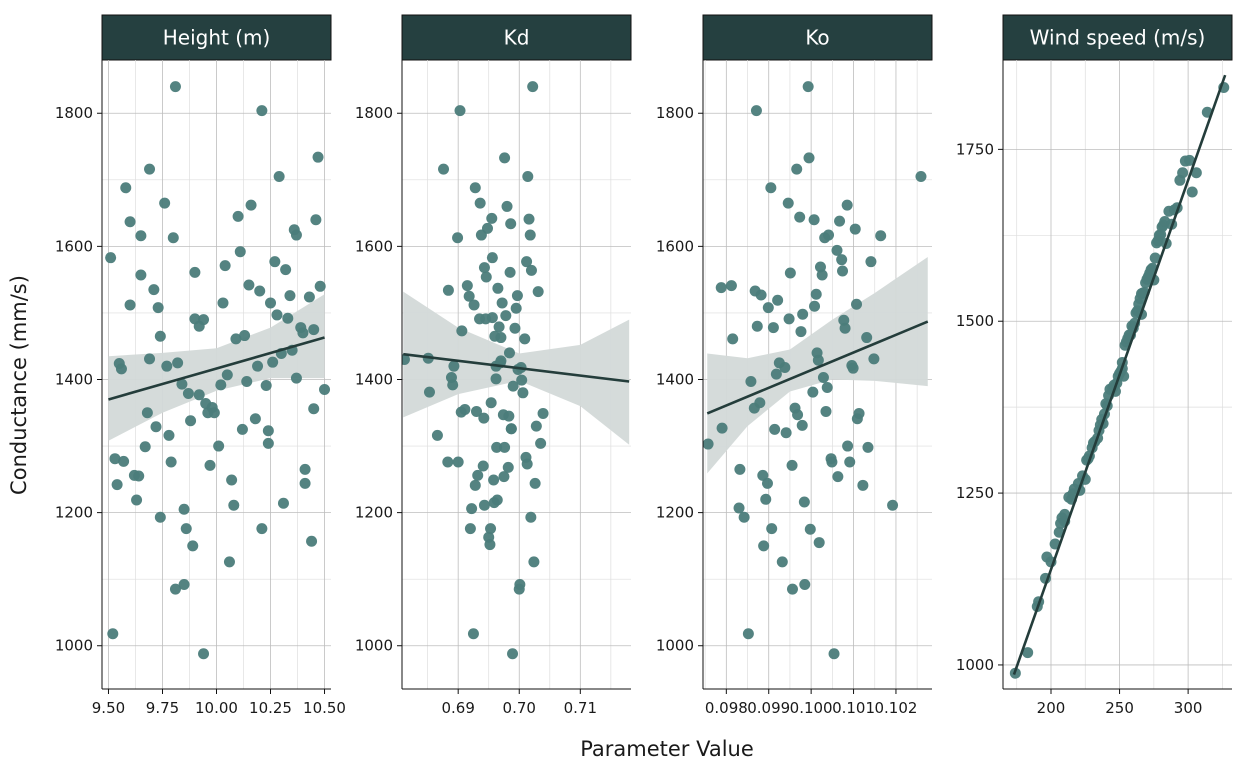 This screenshot has height=768, width=1248. What do you see at coordinates (975, 321) in the screenshot?
I see `y-tick-label: 1500` at bounding box center [975, 321].